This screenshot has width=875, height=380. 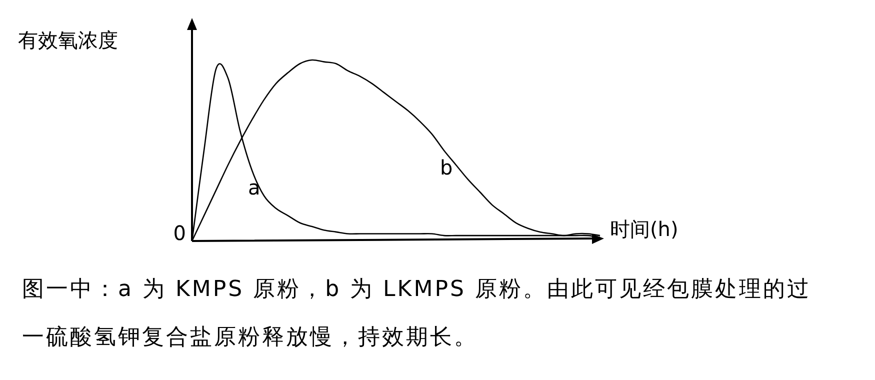 I want to click on series-label: a, so click(x=254, y=187).